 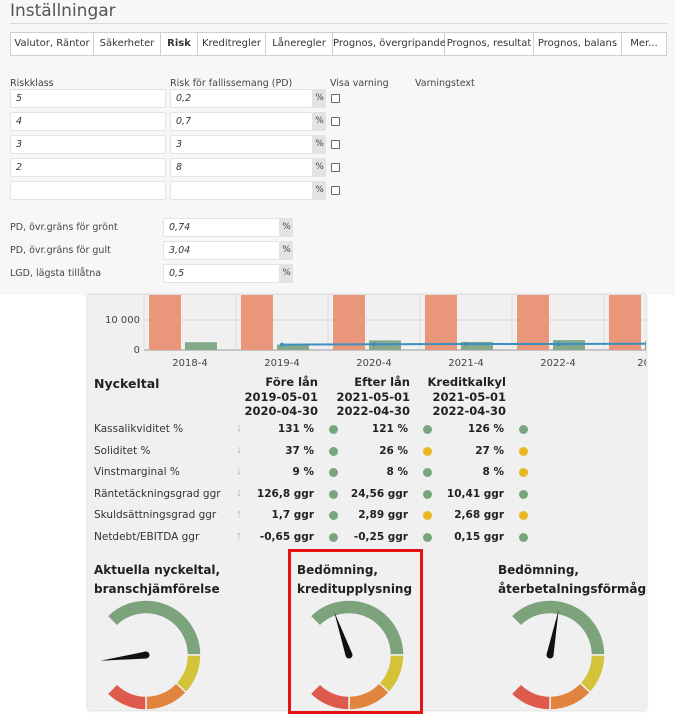 I want to click on gauge-hub, so click(x=550, y=655).